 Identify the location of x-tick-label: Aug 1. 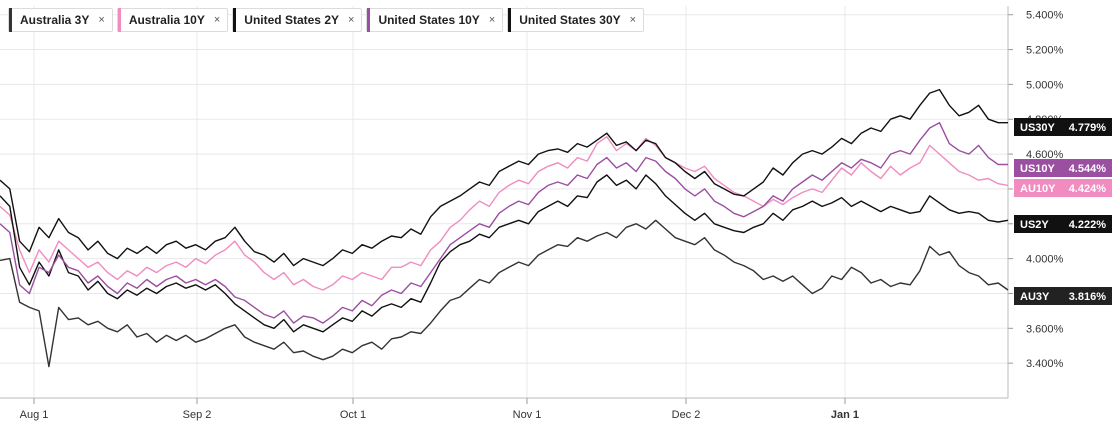
(34, 415).